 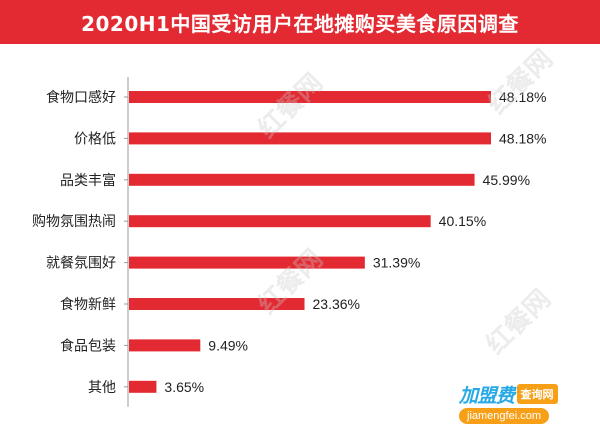 What do you see at coordinates (74, 222) in the screenshot?
I see `category-label: 购物氛围热闹` at bounding box center [74, 222].